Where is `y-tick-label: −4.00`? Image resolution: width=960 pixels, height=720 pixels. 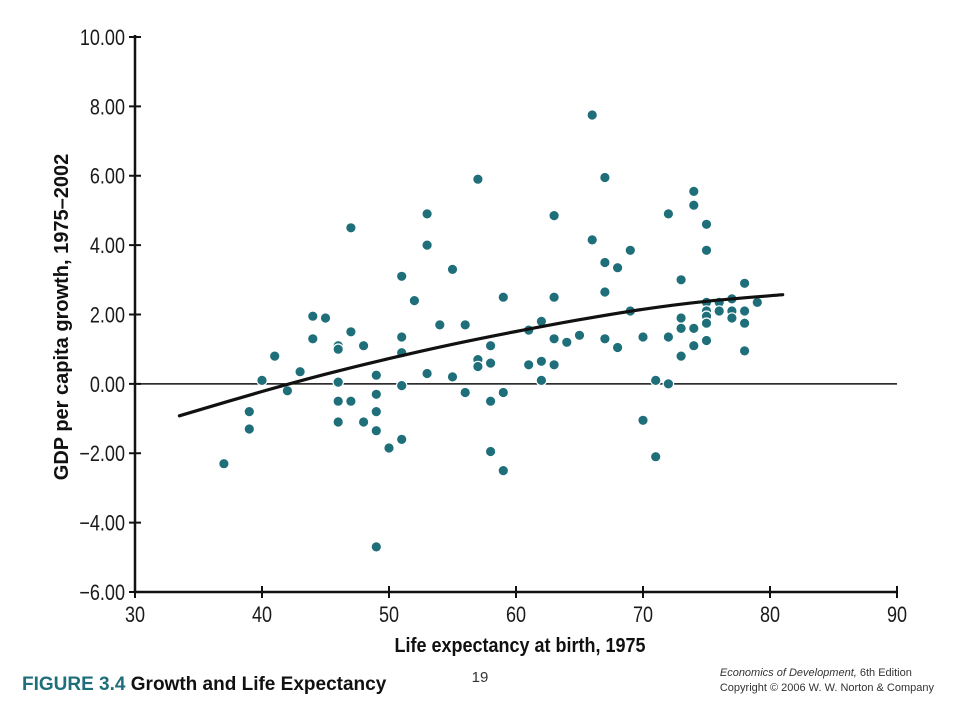
y-tick-label: −4.00 is located at coordinates (102, 524).